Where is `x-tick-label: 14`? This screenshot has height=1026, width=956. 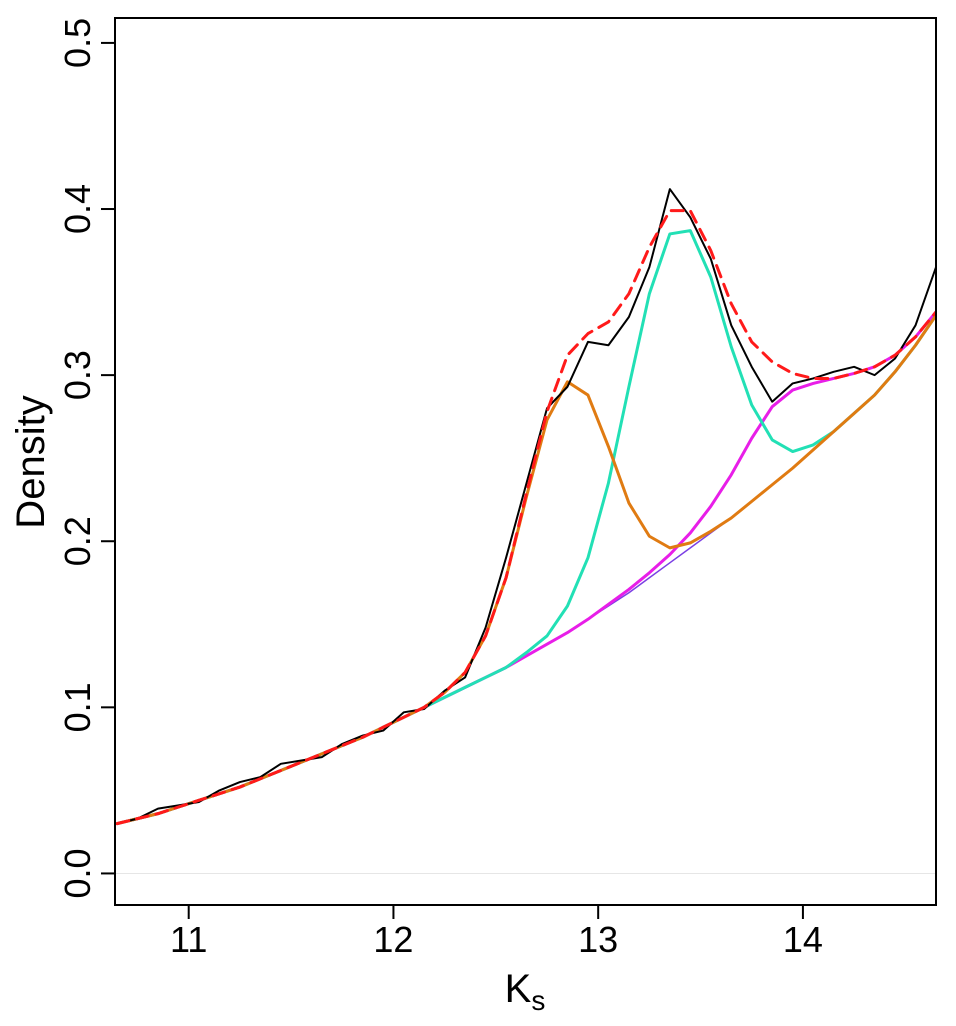
x-tick-label: 14 is located at coordinates (803, 939).